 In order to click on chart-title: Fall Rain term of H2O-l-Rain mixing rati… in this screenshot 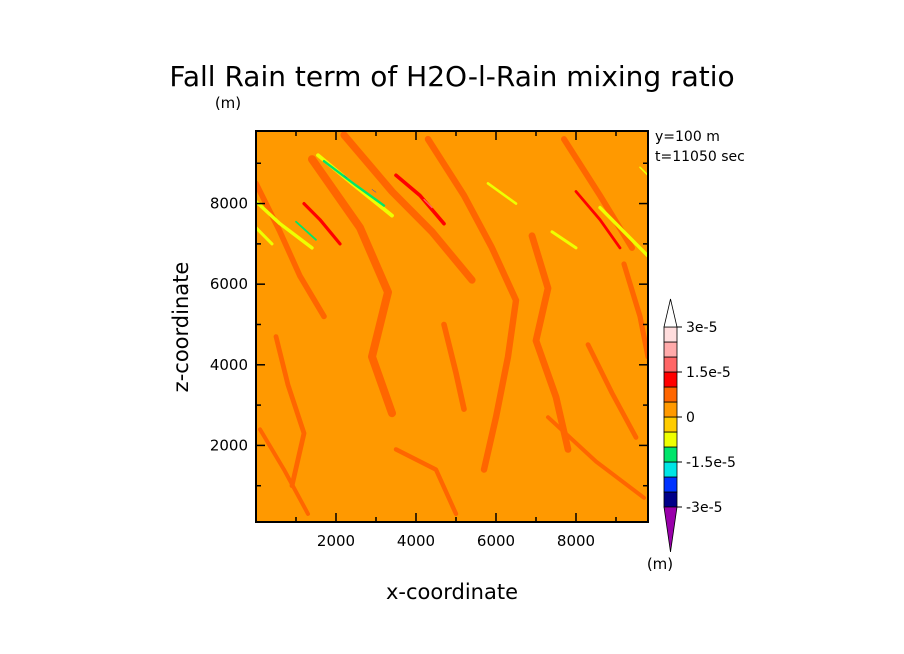, I will do `click(451, 76)`.